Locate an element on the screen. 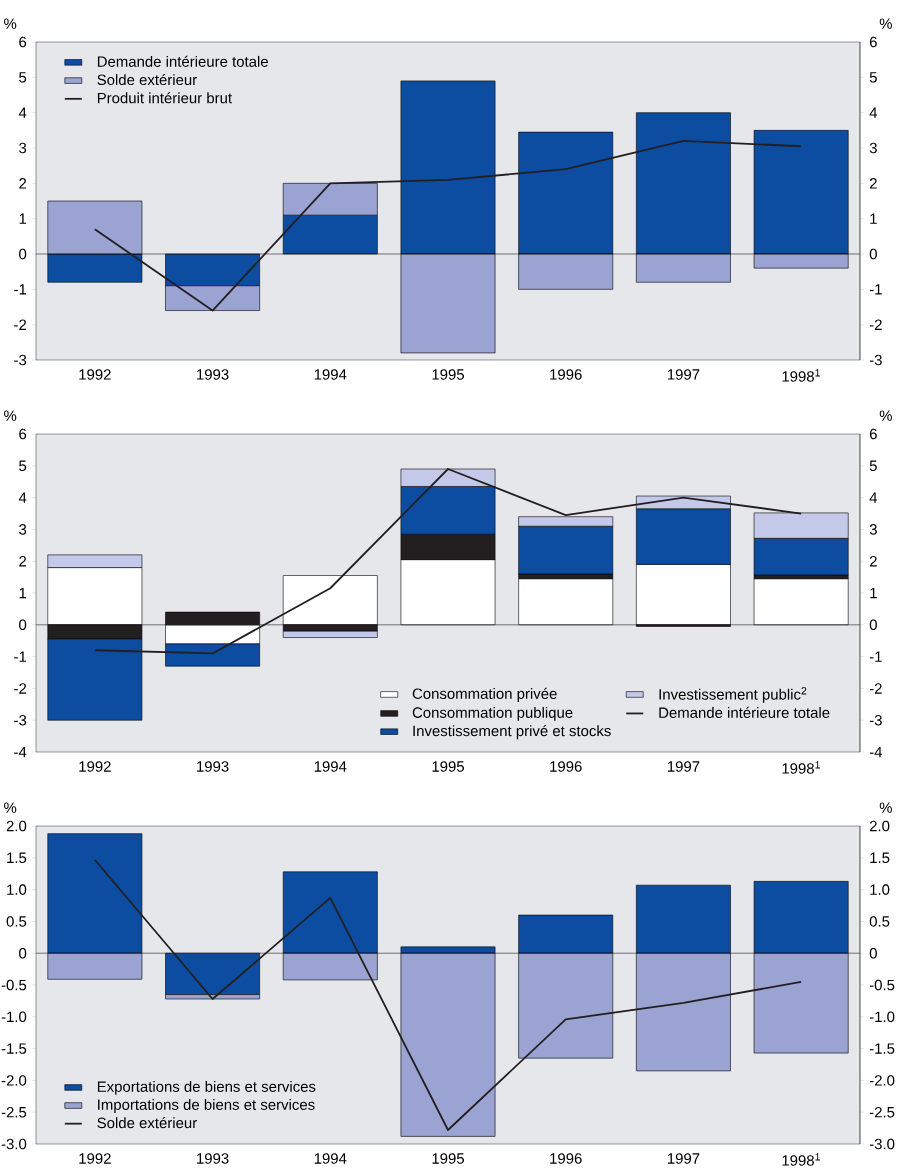  y2-tick-label: -3.0 is located at coordinates (882, 1144).